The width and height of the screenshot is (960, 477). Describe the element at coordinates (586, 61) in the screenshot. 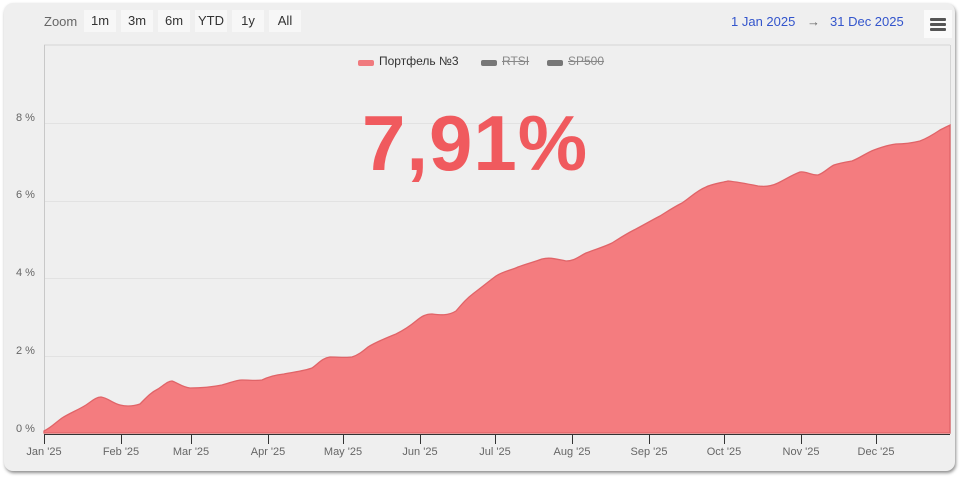

I see `legend-label: SP500` at that location.